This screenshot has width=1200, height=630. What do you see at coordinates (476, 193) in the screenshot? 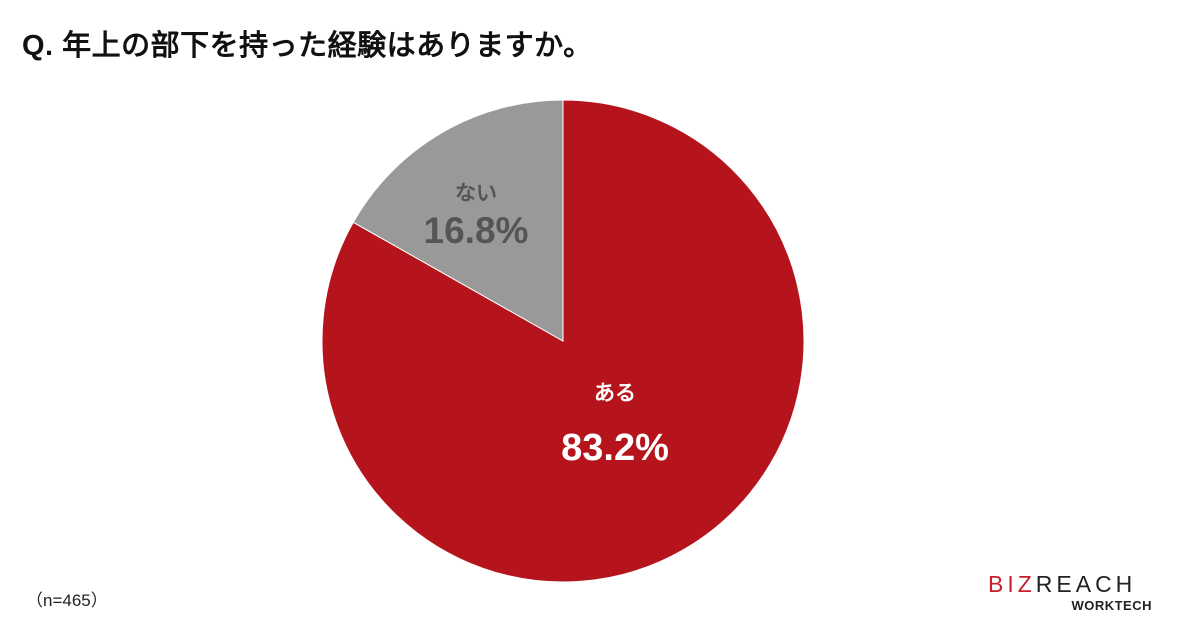
I see `slice-label-1: ない` at bounding box center [476, 193].